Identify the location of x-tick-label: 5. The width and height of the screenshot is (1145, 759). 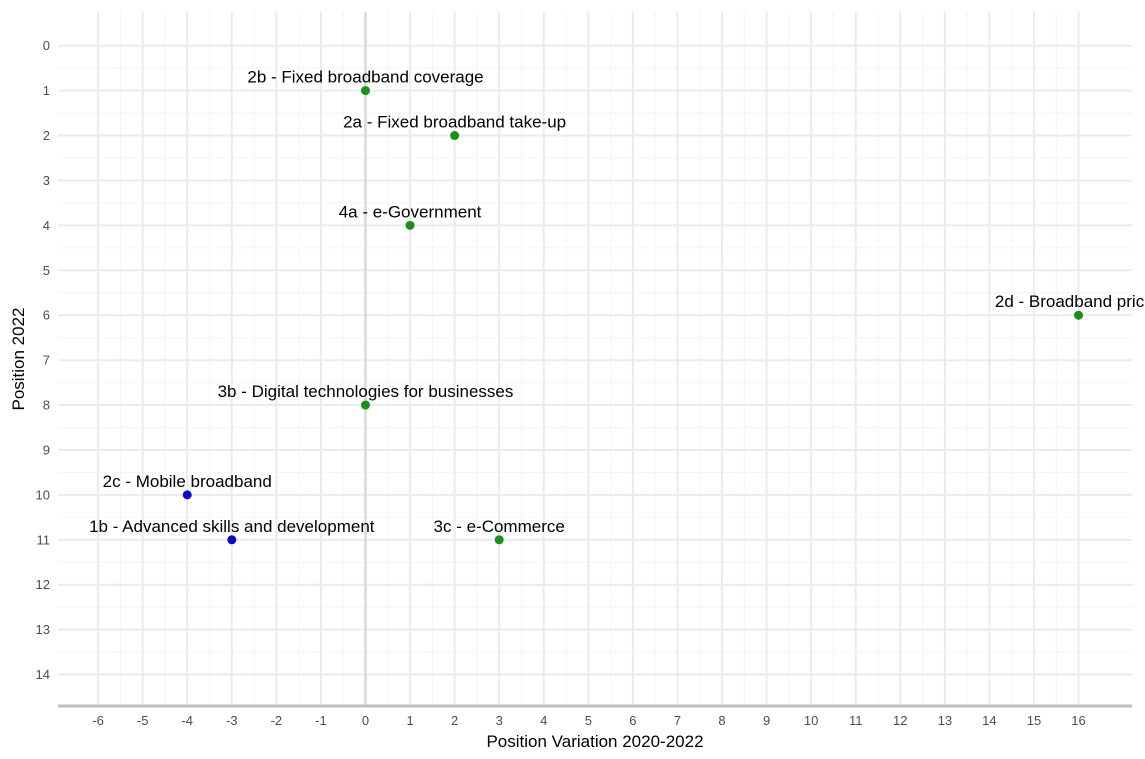
(588, 720).